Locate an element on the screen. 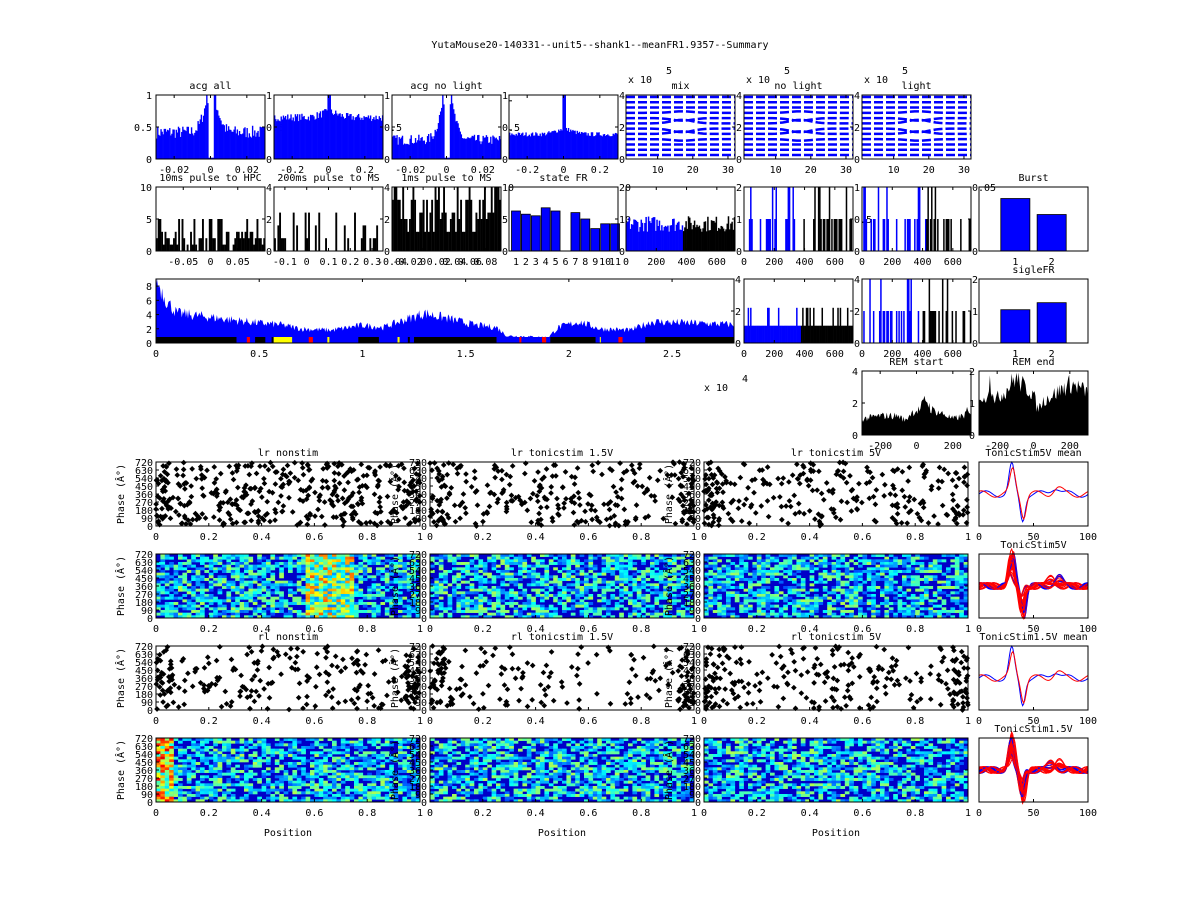 The width and height of the screenshot is (1200, 900). panel-title: acg all is located at coordinates (210, 86).